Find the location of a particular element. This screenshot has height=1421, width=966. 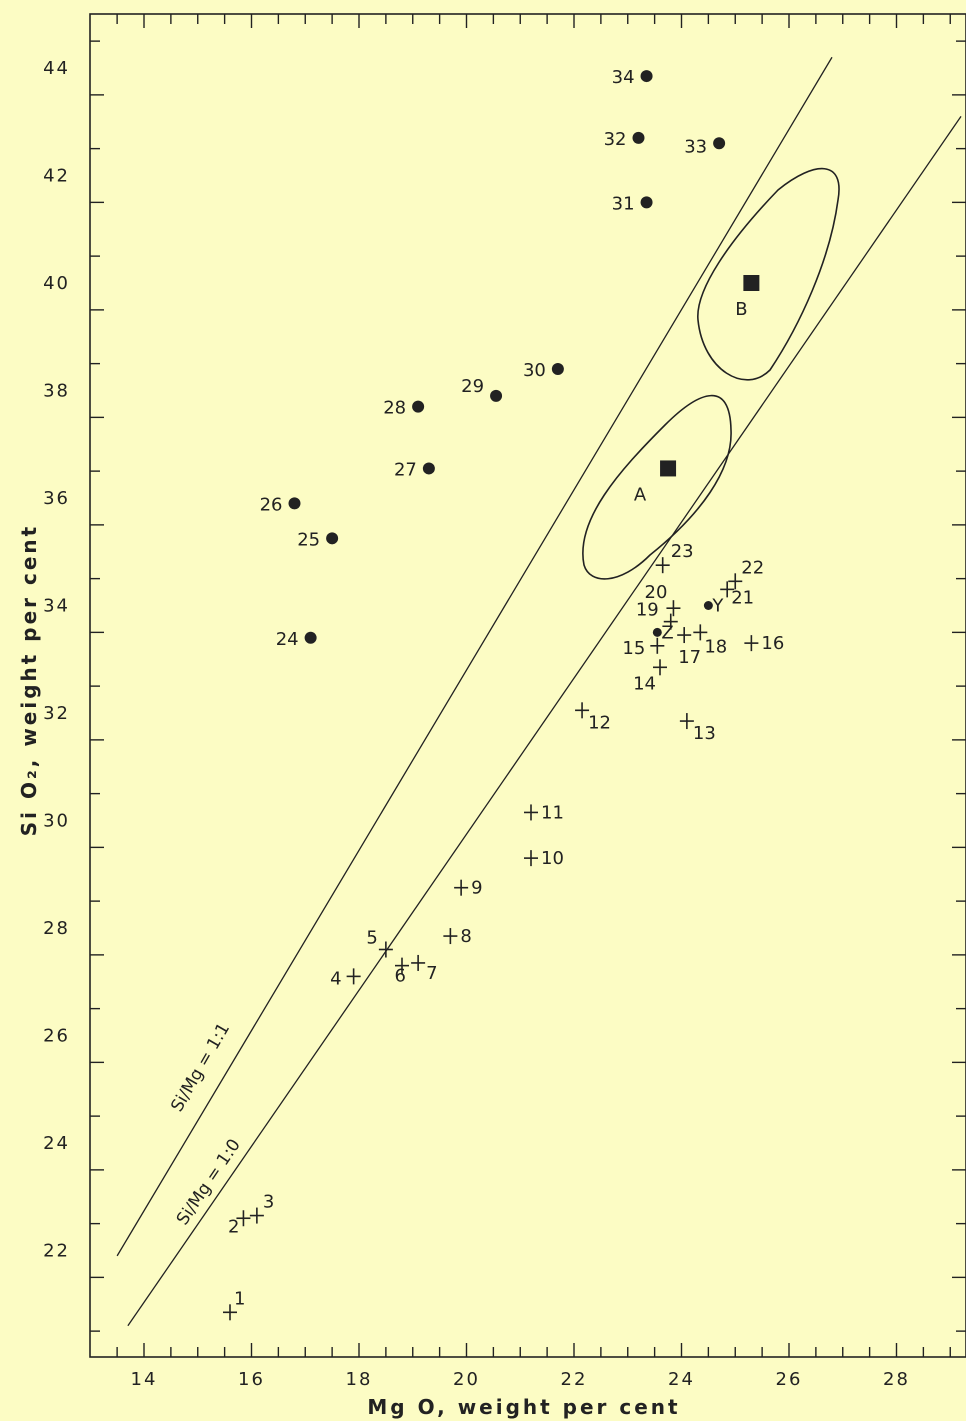

point-label: 2 is located at coordinates (233, 1226).